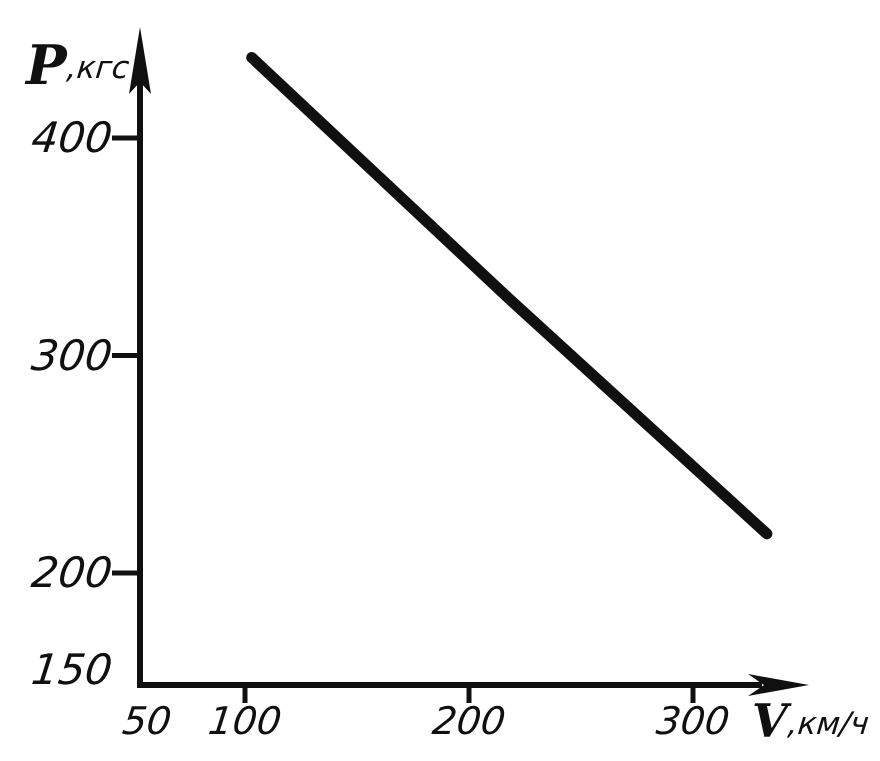 This screenshot has height=761, width=880. What do you see at coordinates (770, 721) in the screenshot?
I see `x-axis-variable: V` at bounding box center [770, 721].